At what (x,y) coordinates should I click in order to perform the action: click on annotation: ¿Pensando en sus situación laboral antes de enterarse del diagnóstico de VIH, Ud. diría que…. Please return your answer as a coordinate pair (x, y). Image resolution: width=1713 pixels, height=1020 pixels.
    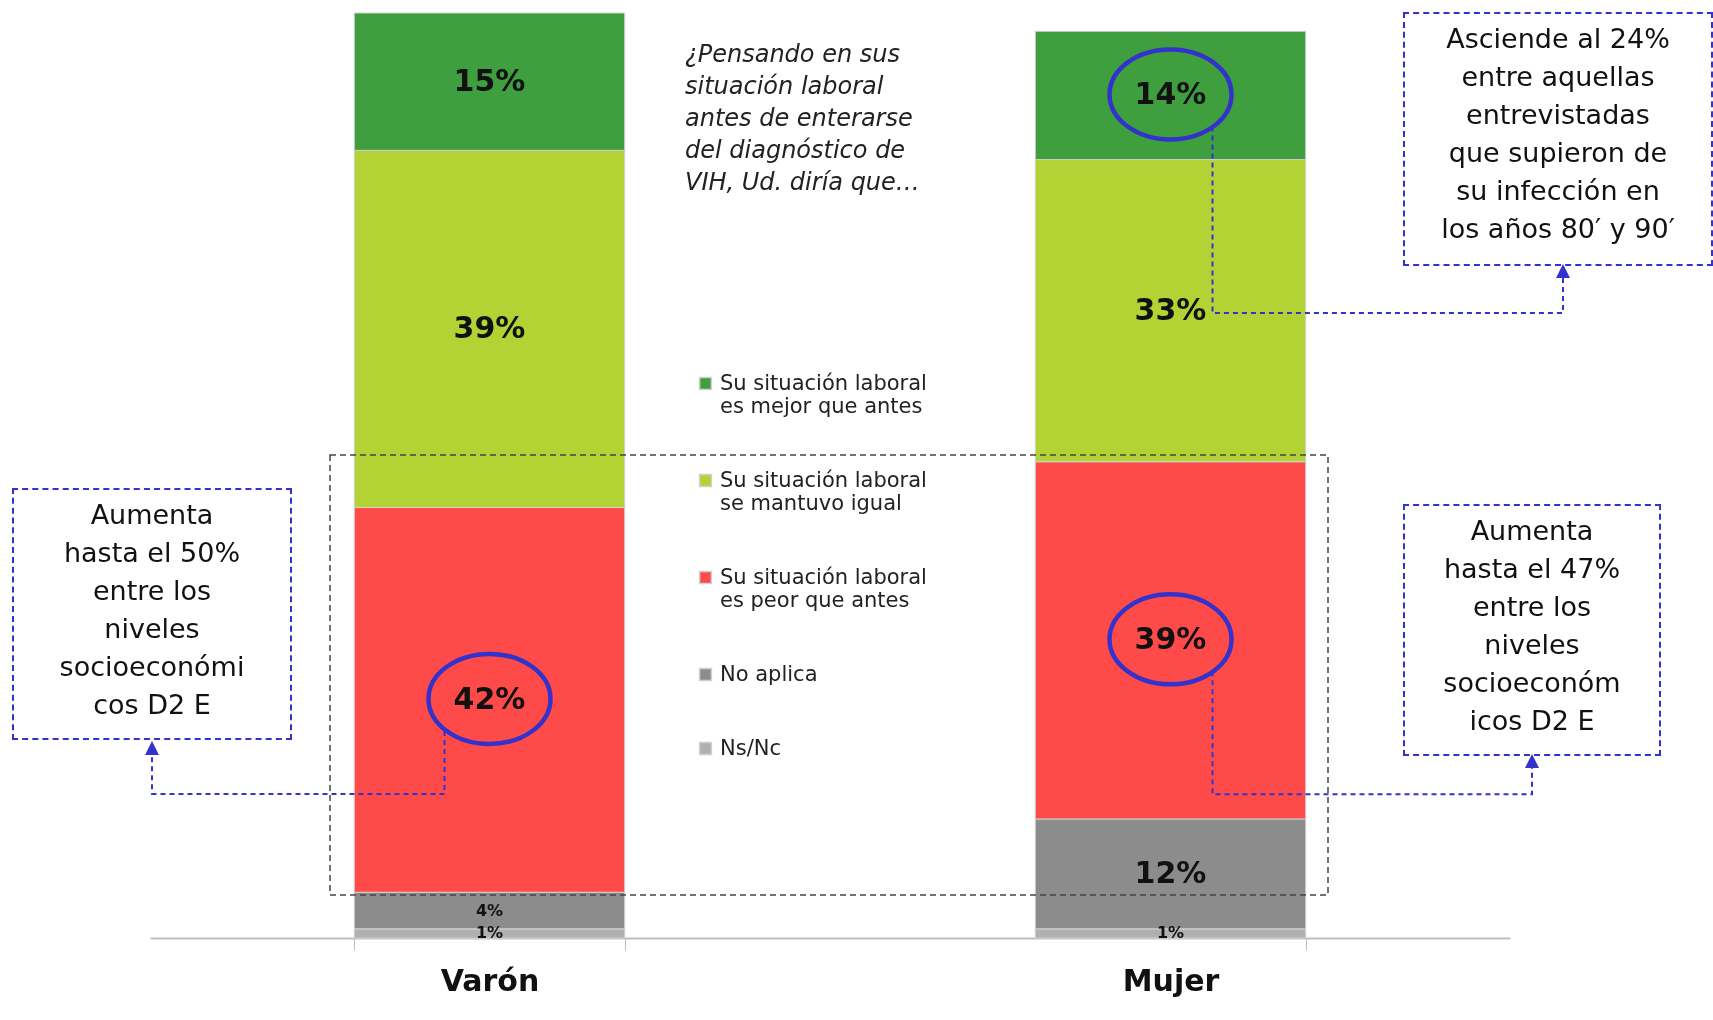
    Looking at the image, I should click on (803, 118).